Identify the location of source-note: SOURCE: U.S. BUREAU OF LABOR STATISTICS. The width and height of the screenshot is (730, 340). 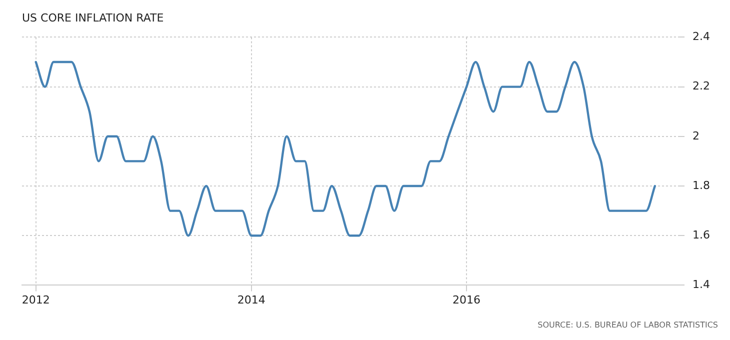
(628, 325).